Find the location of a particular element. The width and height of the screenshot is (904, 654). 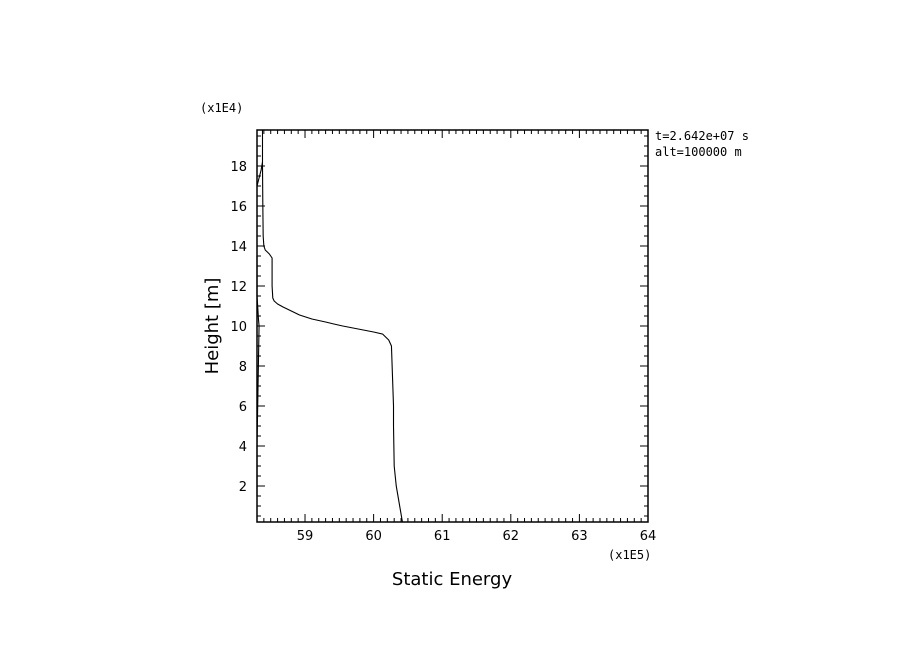

y-tick-label: 14 is located at coordinates (238, 247).